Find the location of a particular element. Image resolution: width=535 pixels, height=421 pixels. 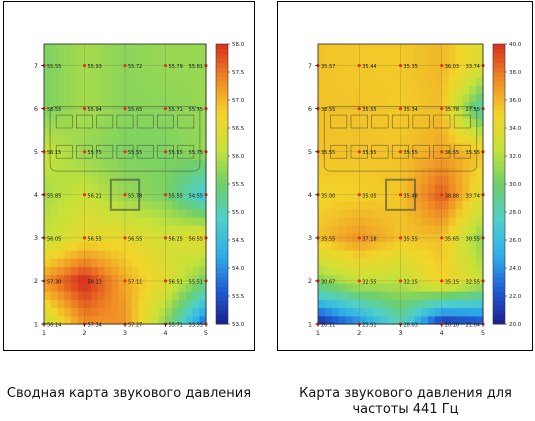

y-tick-label: 7 is located at coordinates (310, 66).